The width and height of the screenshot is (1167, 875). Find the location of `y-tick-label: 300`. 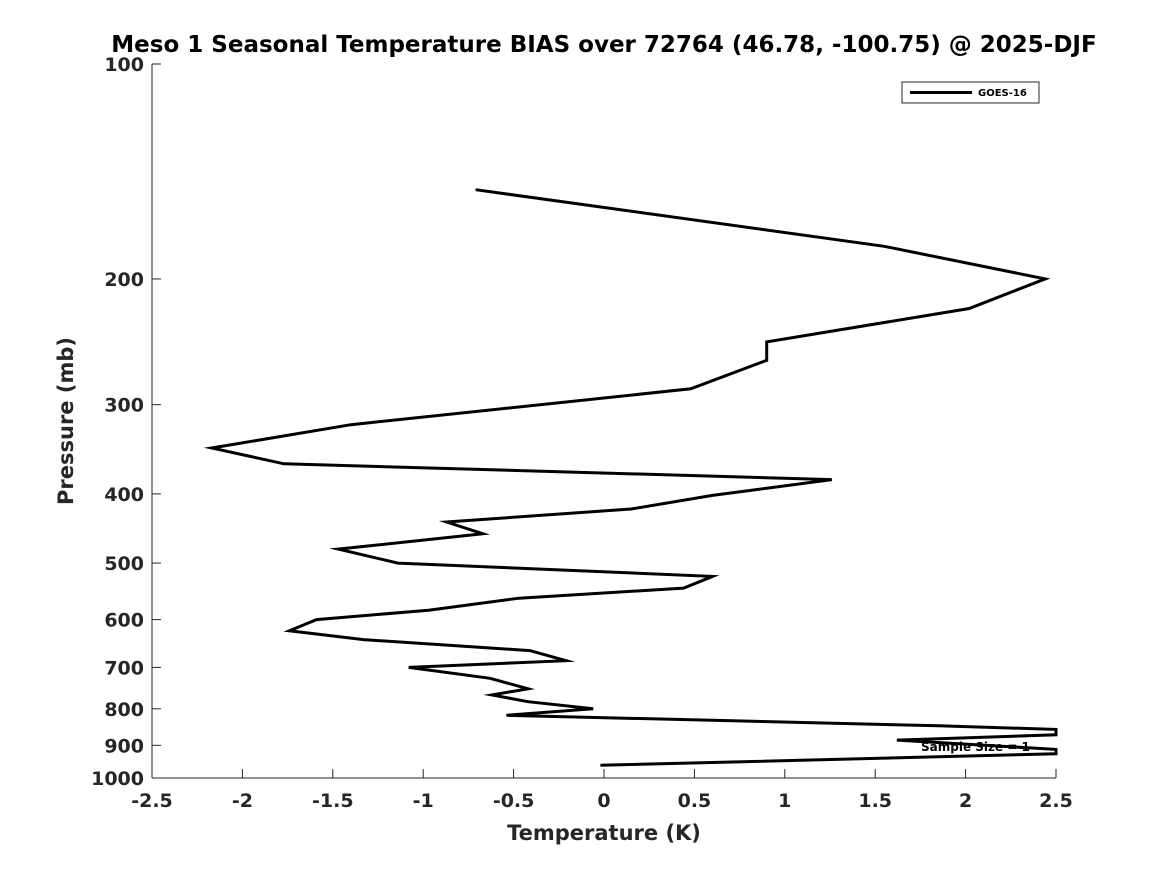

y-tick-label: 300 is located at coordinates (124, 406).